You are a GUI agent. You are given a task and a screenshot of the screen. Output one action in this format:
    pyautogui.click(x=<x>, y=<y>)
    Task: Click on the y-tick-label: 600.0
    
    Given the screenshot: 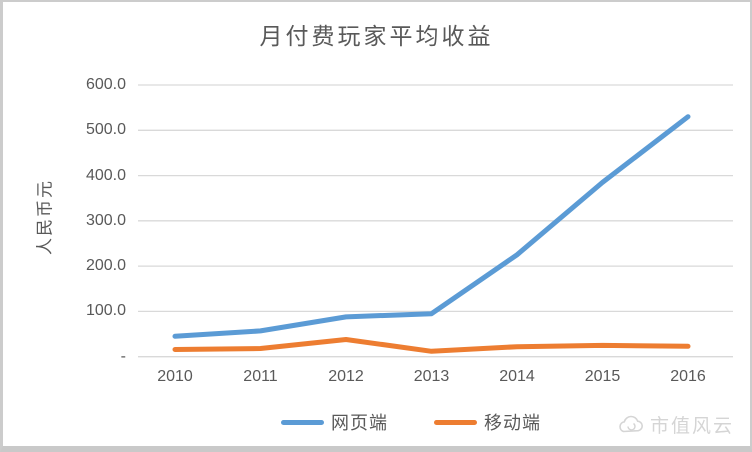 What is the action you would take?
    pyautogui.click(x=105, y=84)
    